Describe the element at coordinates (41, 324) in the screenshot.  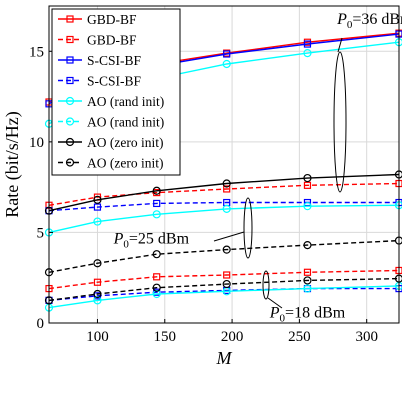
I see `y-tick-label: 0` at that location.